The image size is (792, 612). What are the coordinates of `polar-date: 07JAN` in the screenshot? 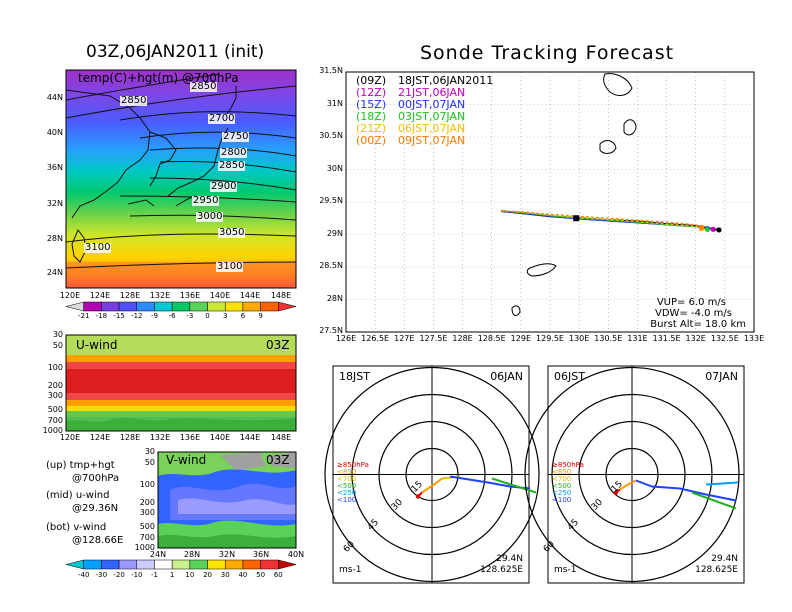 It's located at (721, 376).